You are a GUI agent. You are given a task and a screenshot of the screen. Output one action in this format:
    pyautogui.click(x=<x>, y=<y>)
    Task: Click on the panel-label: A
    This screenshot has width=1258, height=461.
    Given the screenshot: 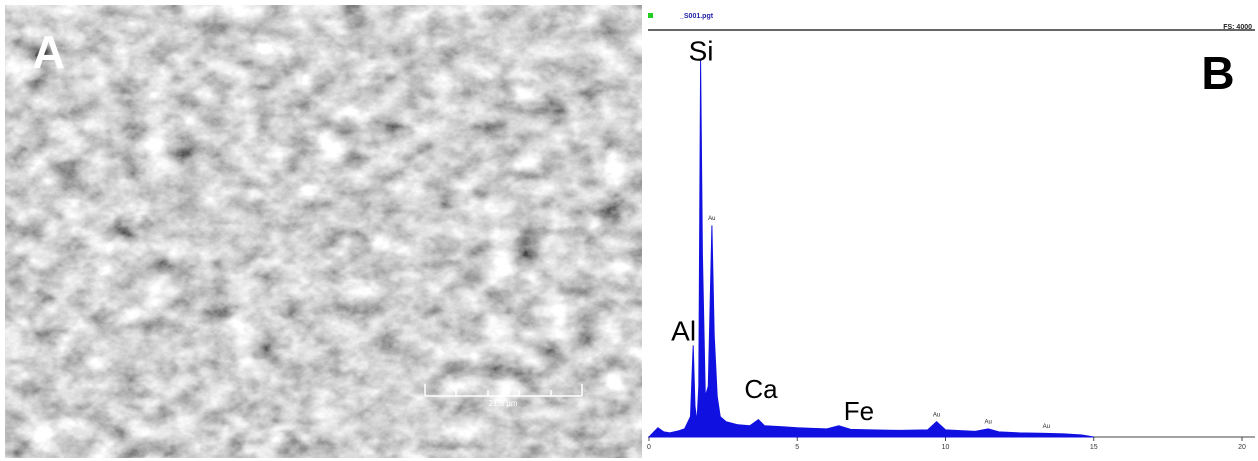 What is the action you would take?
    pyautogui.click(x=48, y=52)
    